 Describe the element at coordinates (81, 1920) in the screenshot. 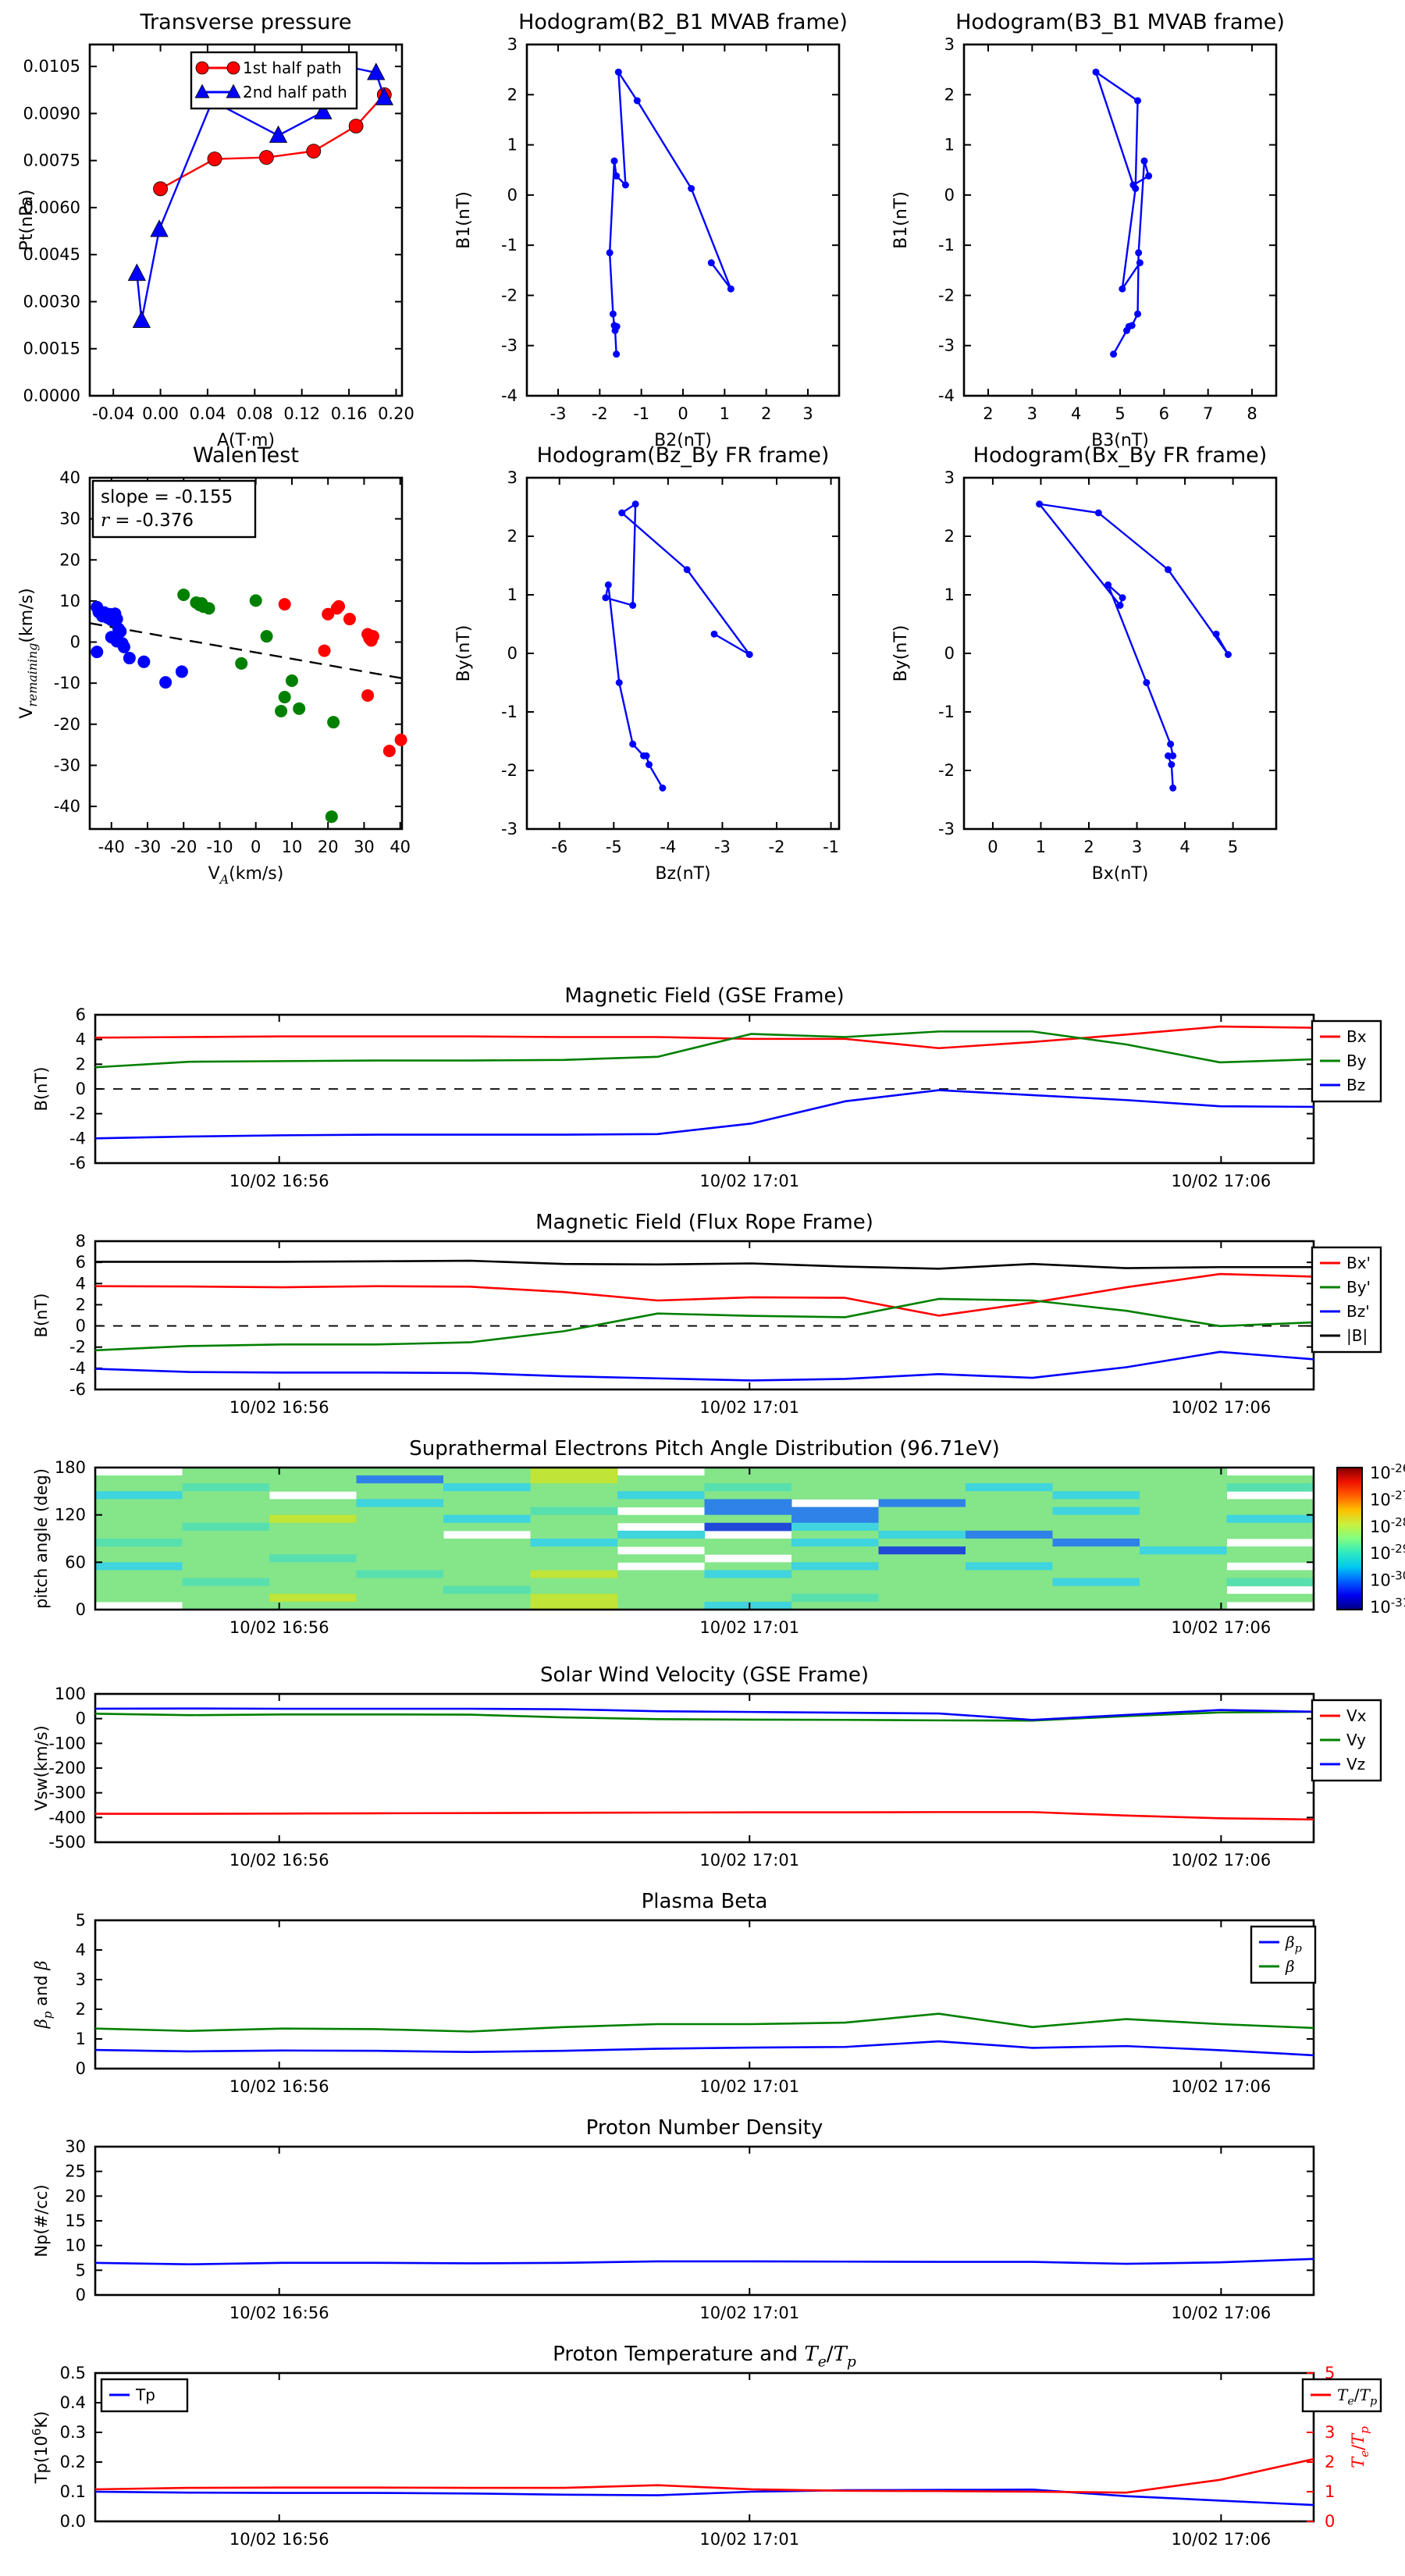

I see `y-tick-label: 5` at that location.